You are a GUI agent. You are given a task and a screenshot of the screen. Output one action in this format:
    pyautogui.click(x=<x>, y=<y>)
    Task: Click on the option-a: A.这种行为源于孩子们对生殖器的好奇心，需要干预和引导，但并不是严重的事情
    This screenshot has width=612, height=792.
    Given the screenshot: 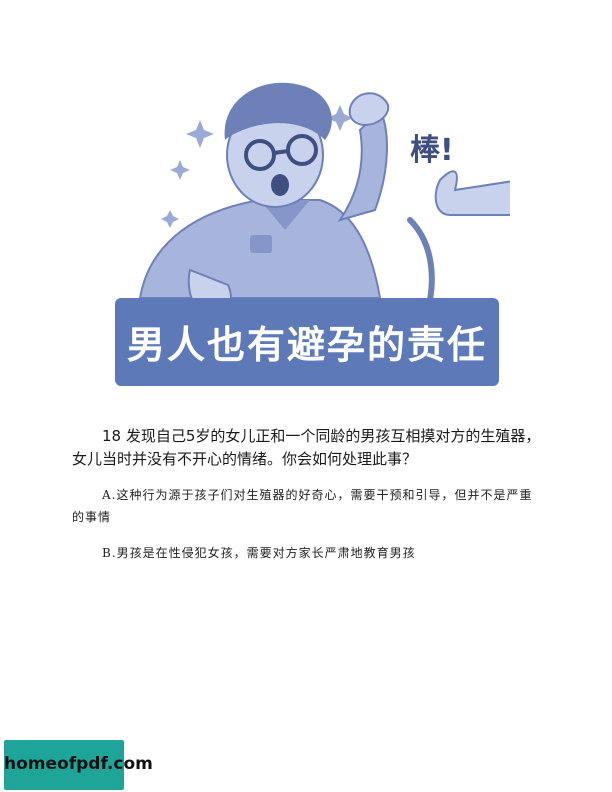 What is the action you would take?
    pyautogui.click(x=302, y=506)
    